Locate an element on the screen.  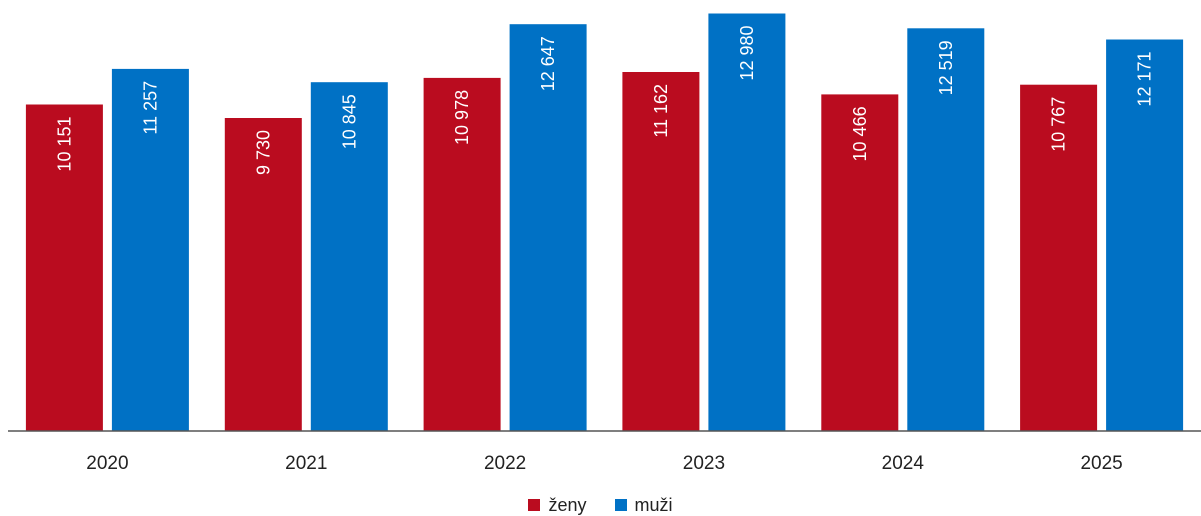
value-label-zeny-2020: 10 151 is located at coordinates (64, 144).